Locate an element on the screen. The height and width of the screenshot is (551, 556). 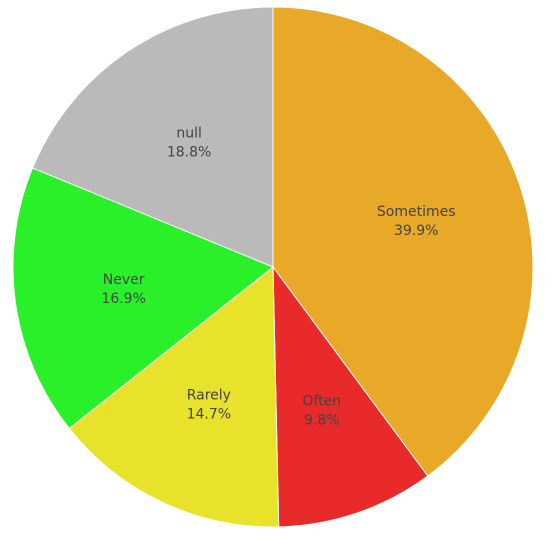
pie-label-percent: 9.8% is located at coordinates (322, 421).